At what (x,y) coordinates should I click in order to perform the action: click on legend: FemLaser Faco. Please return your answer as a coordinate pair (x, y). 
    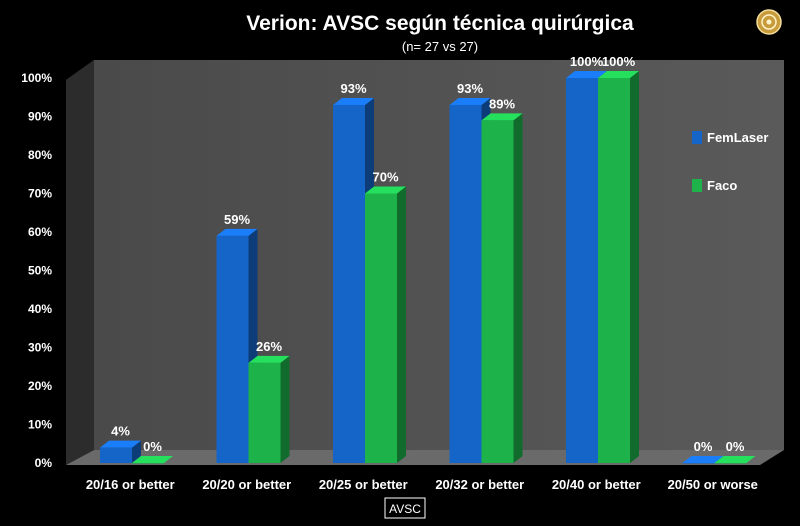
    Looking at the image, I should click on (730, 161).